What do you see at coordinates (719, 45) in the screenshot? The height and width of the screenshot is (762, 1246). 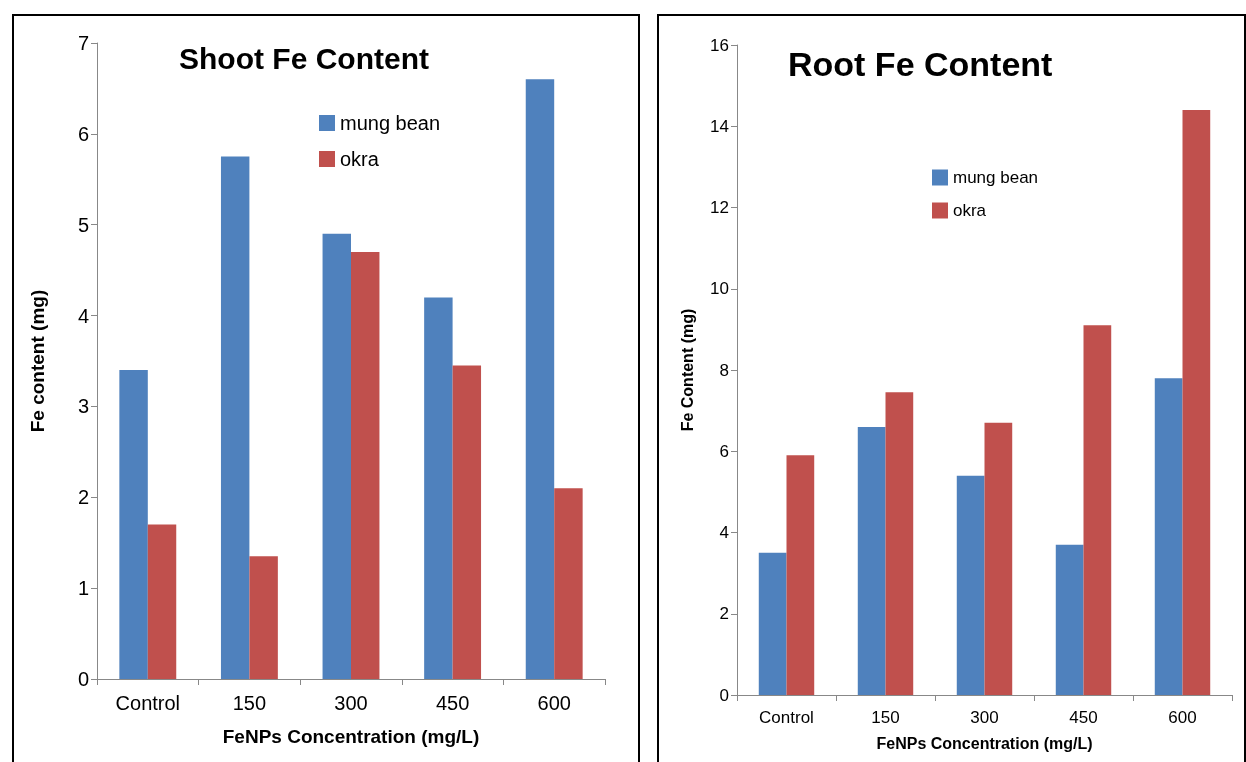 I see `y-tick-label: 16` at bounding box center [719, 45].